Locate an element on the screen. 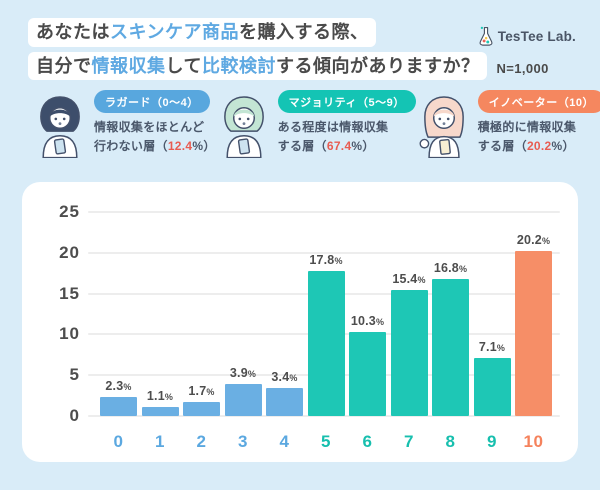  badge-laggard: ラガード（0〜4） is located at coordinates (152, 101).